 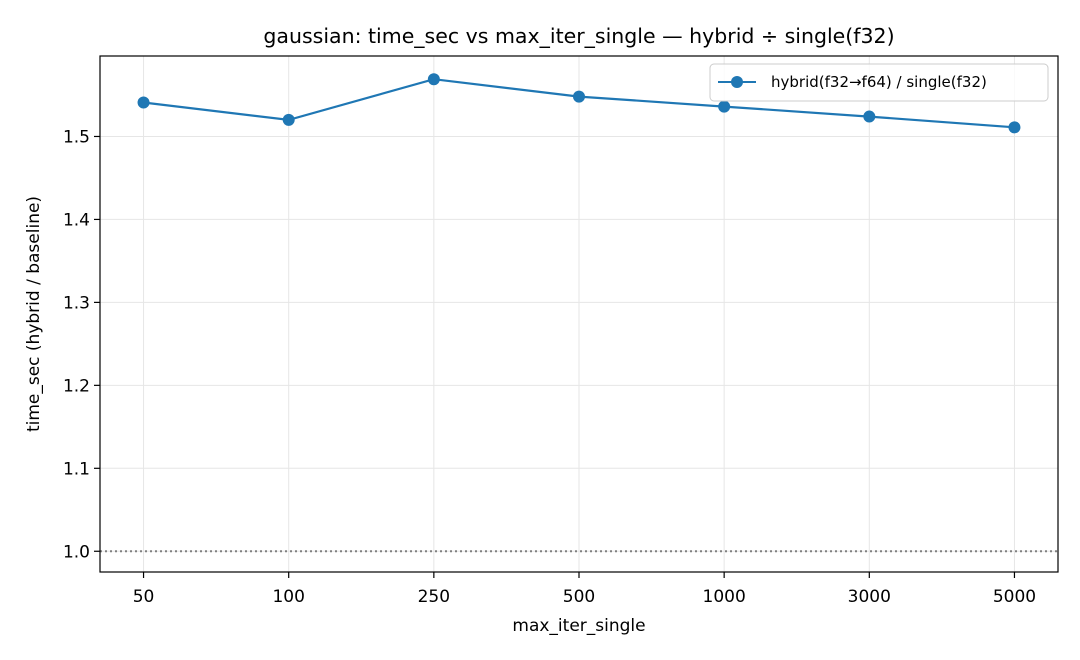 What do you see at coordinates (579, 597) in the screenshot?
I see `x-tick-label: 500` at bounding box center [579, 597].